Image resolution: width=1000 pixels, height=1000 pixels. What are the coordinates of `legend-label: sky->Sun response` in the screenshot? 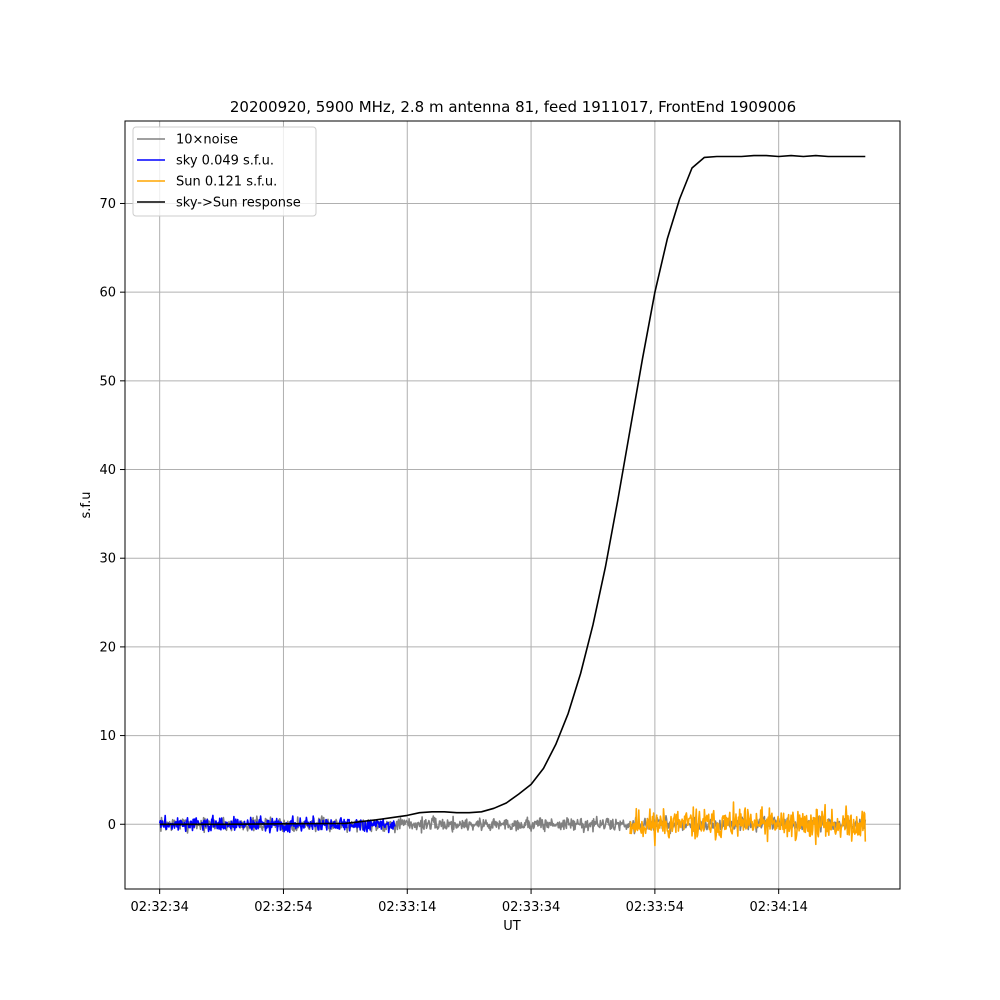 It's located at (238, 203).